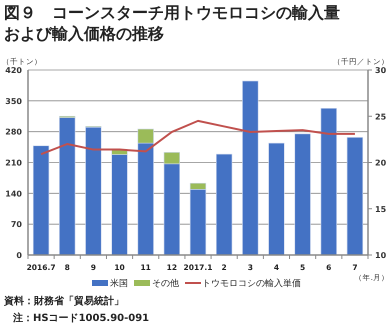 This screenshot has width=391, height=329. Describe the element at coordinates (13, 163) in the screenshot. I see `y-tick-label: 210` at that location.